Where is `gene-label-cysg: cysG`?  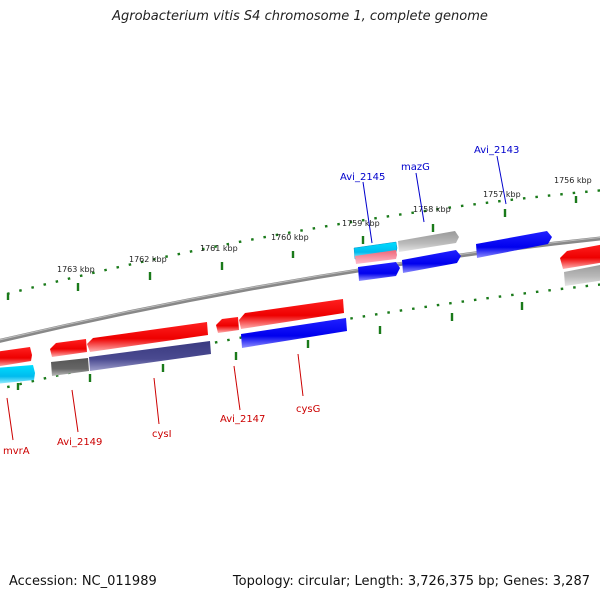 gene-label-cysg: cysG is located at coordinates (308, 409).